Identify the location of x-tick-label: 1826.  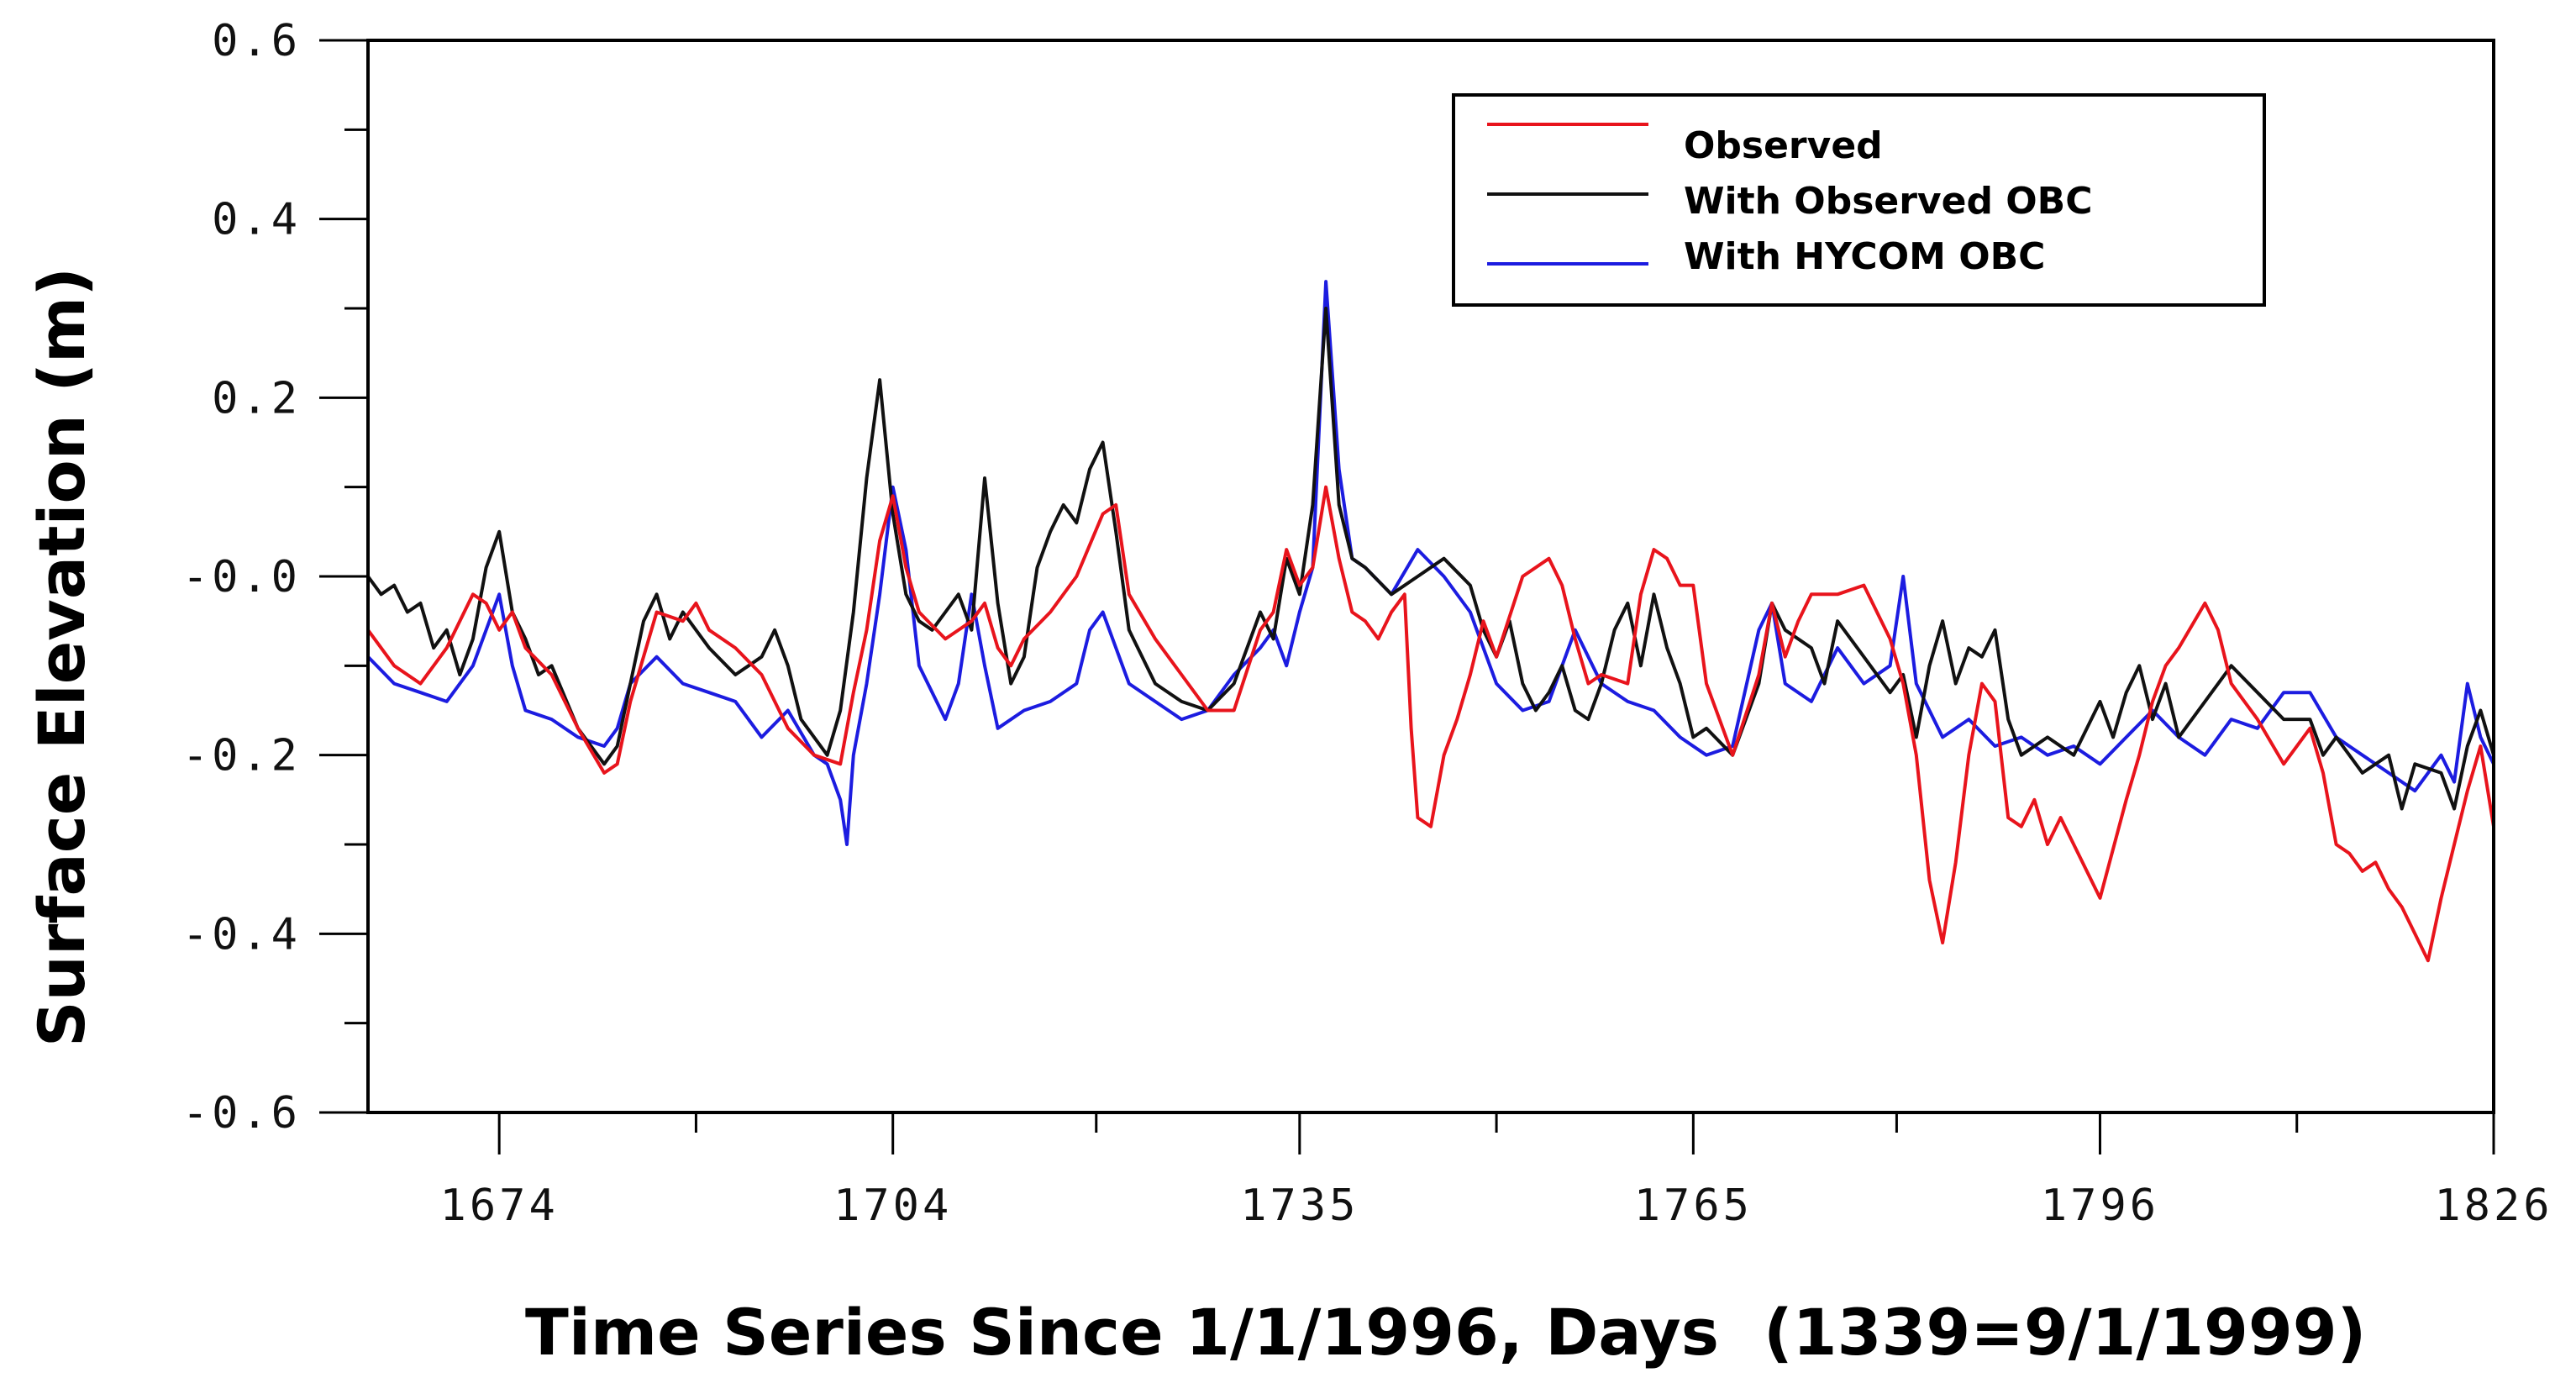
(2493, 1206).